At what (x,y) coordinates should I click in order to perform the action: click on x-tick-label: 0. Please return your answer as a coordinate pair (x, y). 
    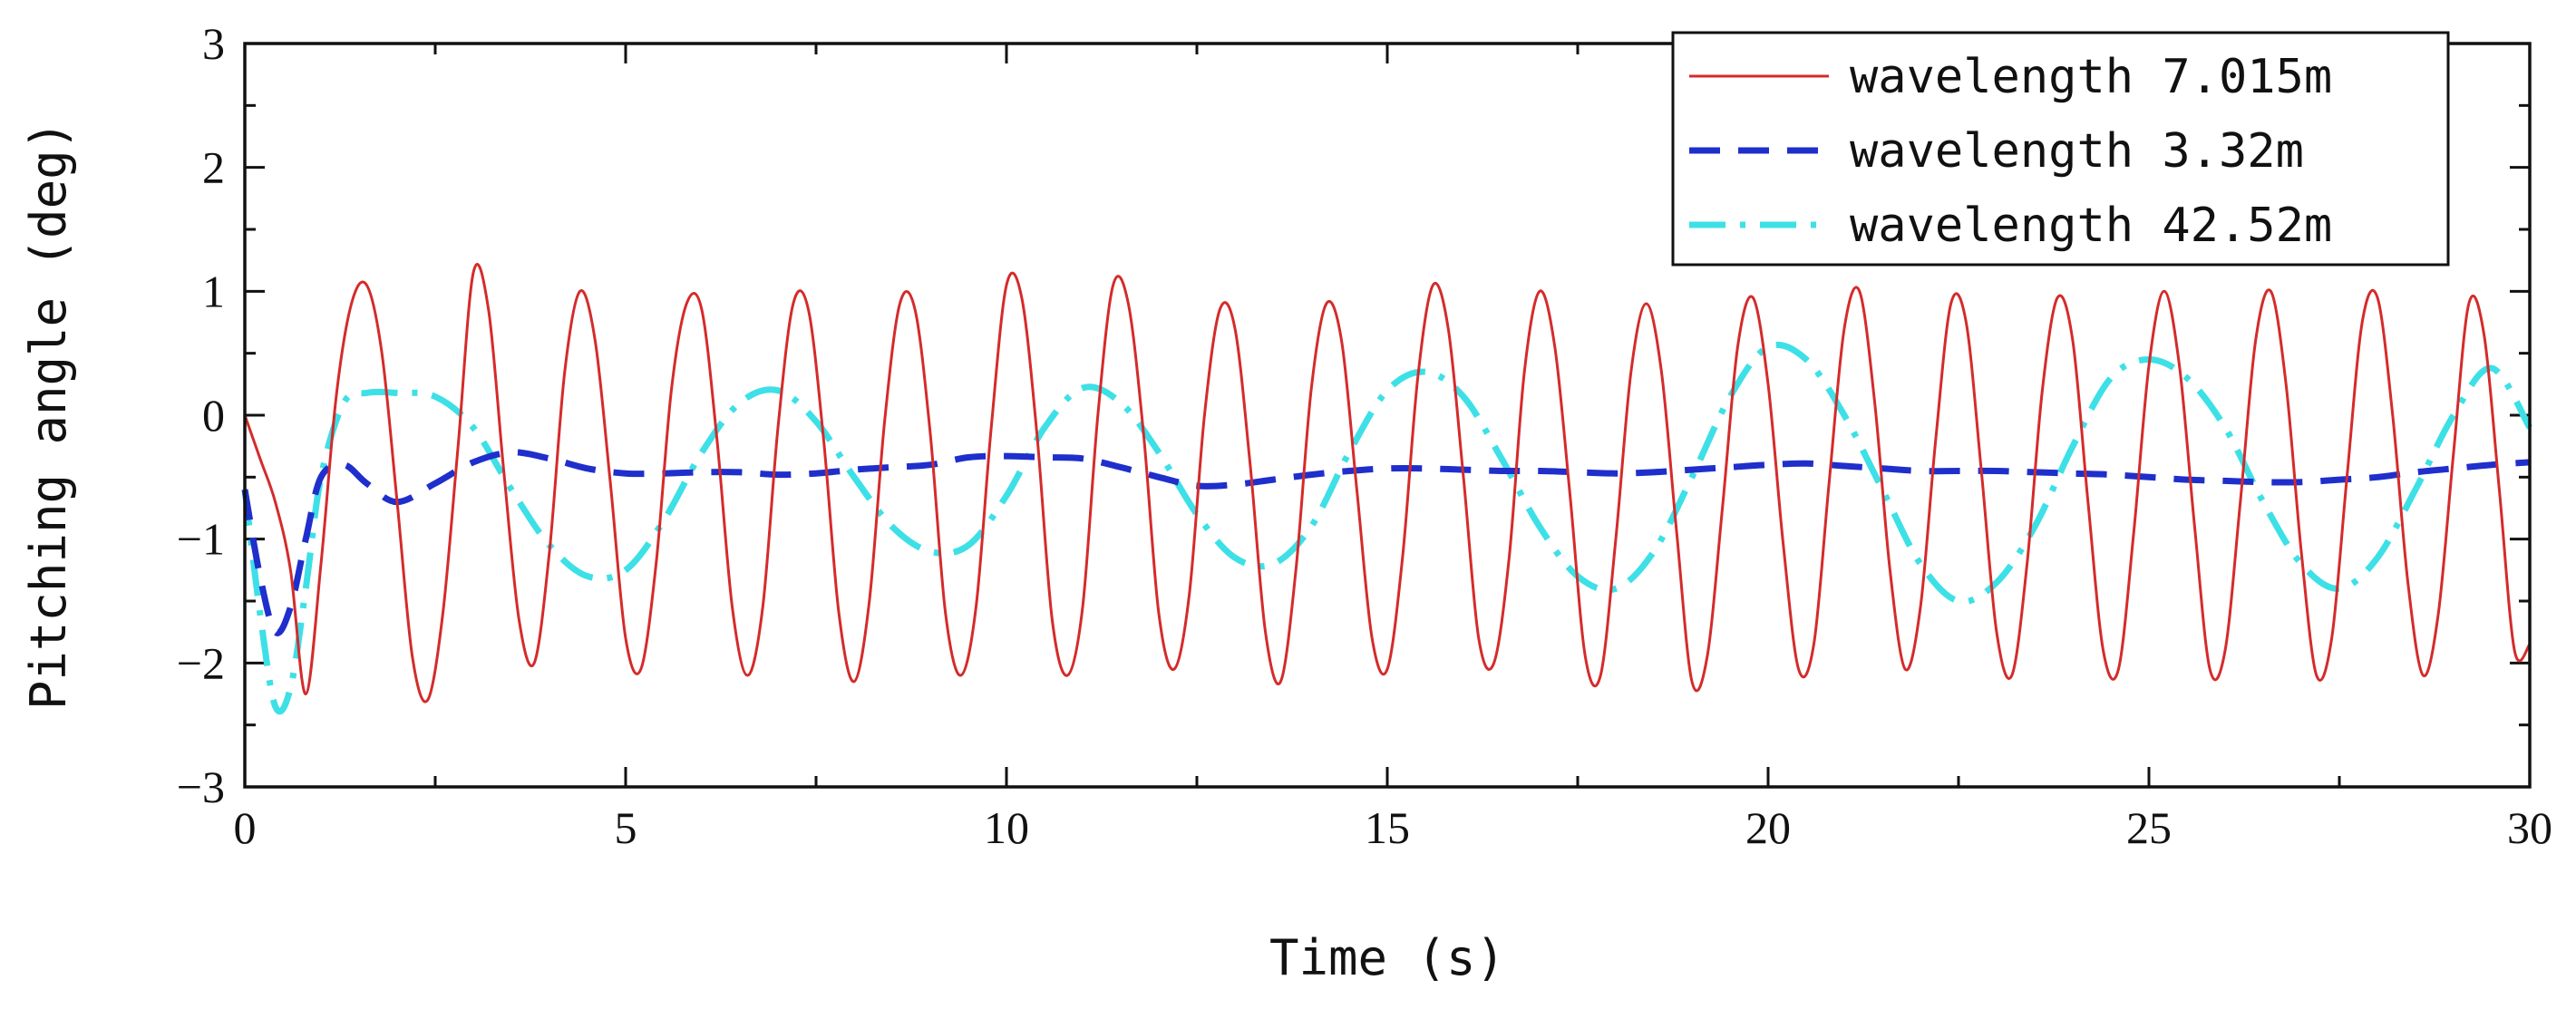
    Looking at the image, I should click on (245, 827).